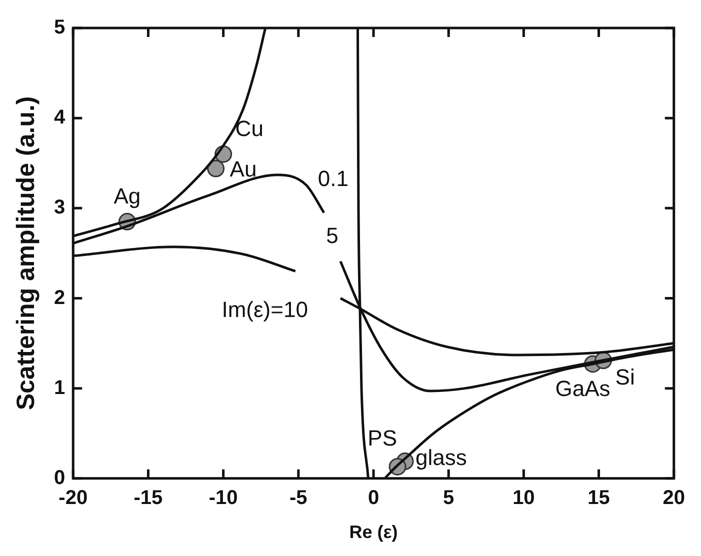 The width and height of the screenshot is (701, 556). Describe the element at coordinates (60, 27) in the screenshot. I see `y-tick-label: 5` at that location.